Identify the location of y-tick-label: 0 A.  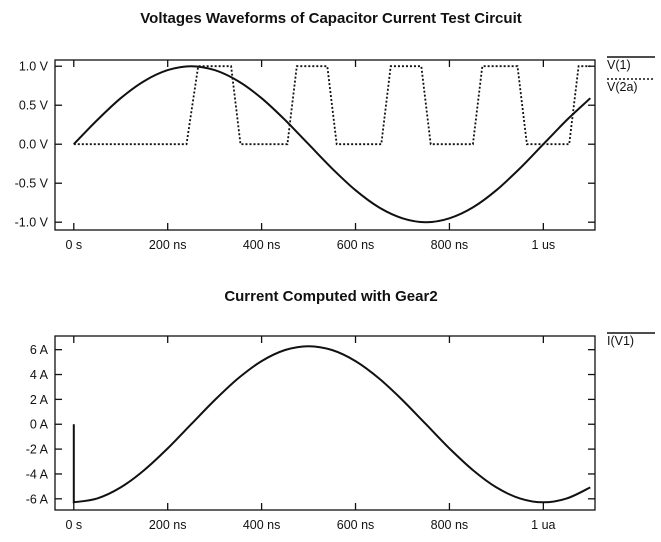
(39, 425).